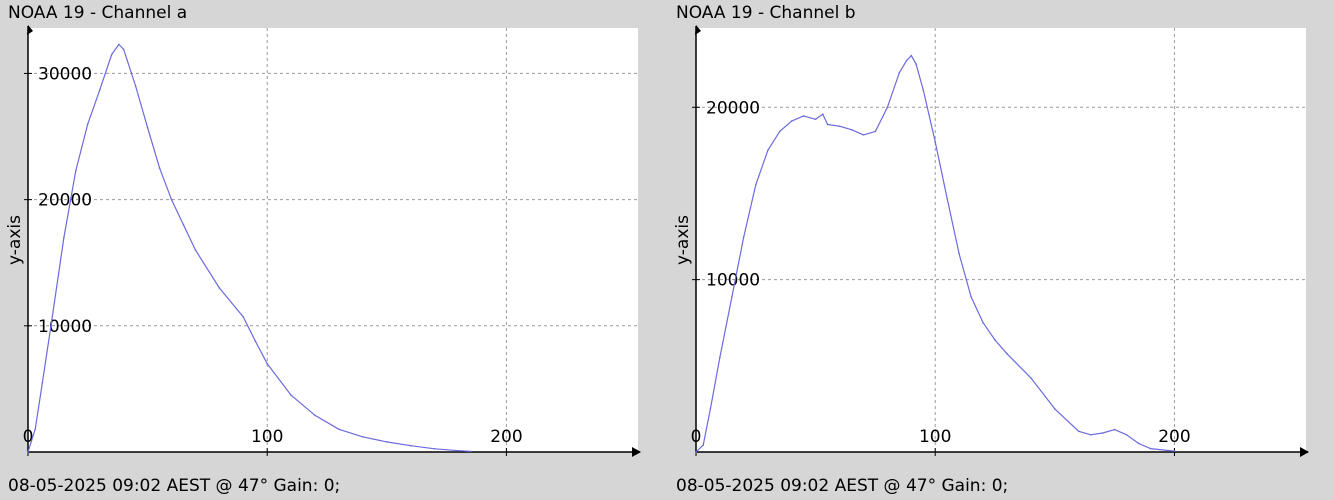 This screenshot has height=500, width=1334. I want to click on y-tick-label: 30000, so click(65, 74).